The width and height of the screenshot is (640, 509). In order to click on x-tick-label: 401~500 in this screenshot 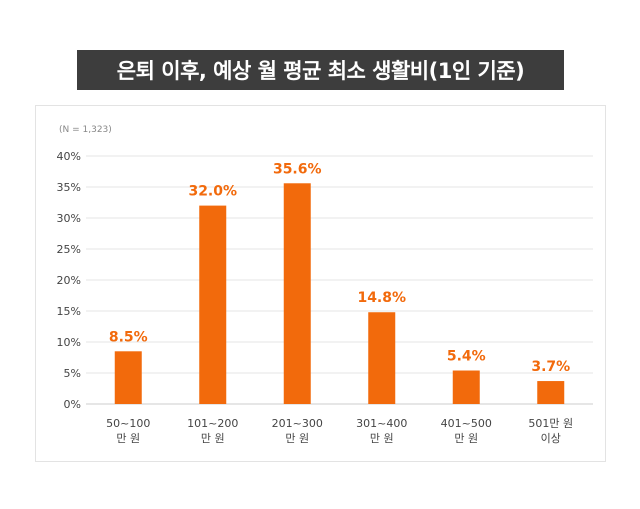, I will do `click(466, 423)`.